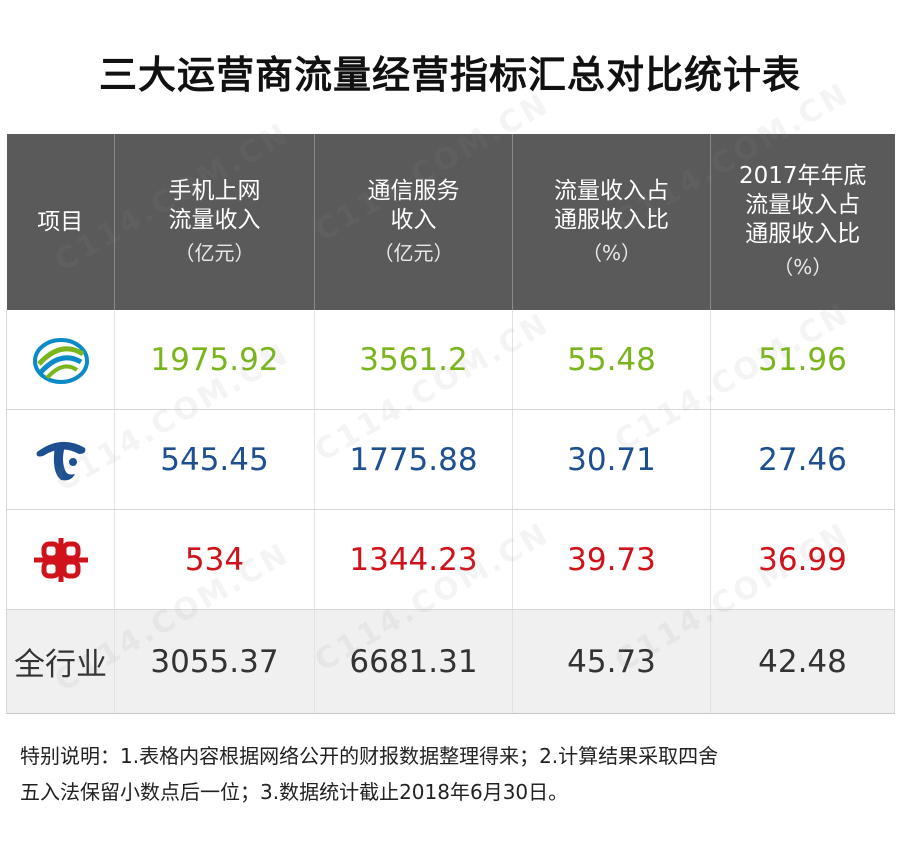  Describe the element at coordinates (214, 459) in the screenshot. I see `table-cell: 545.45` at that location.